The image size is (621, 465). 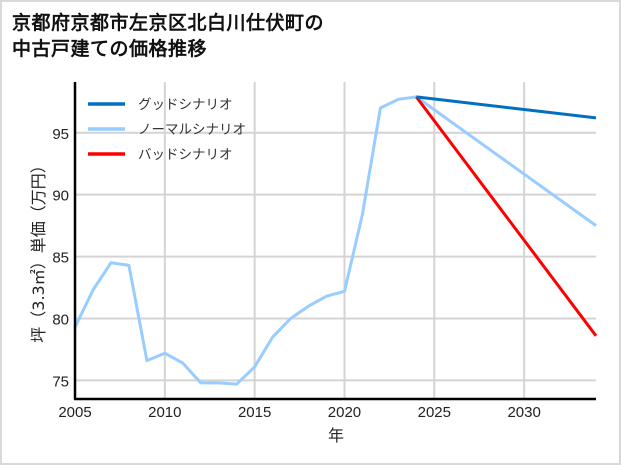 I want to click on x-tick-label: 2025, so click(x=434, y=412).